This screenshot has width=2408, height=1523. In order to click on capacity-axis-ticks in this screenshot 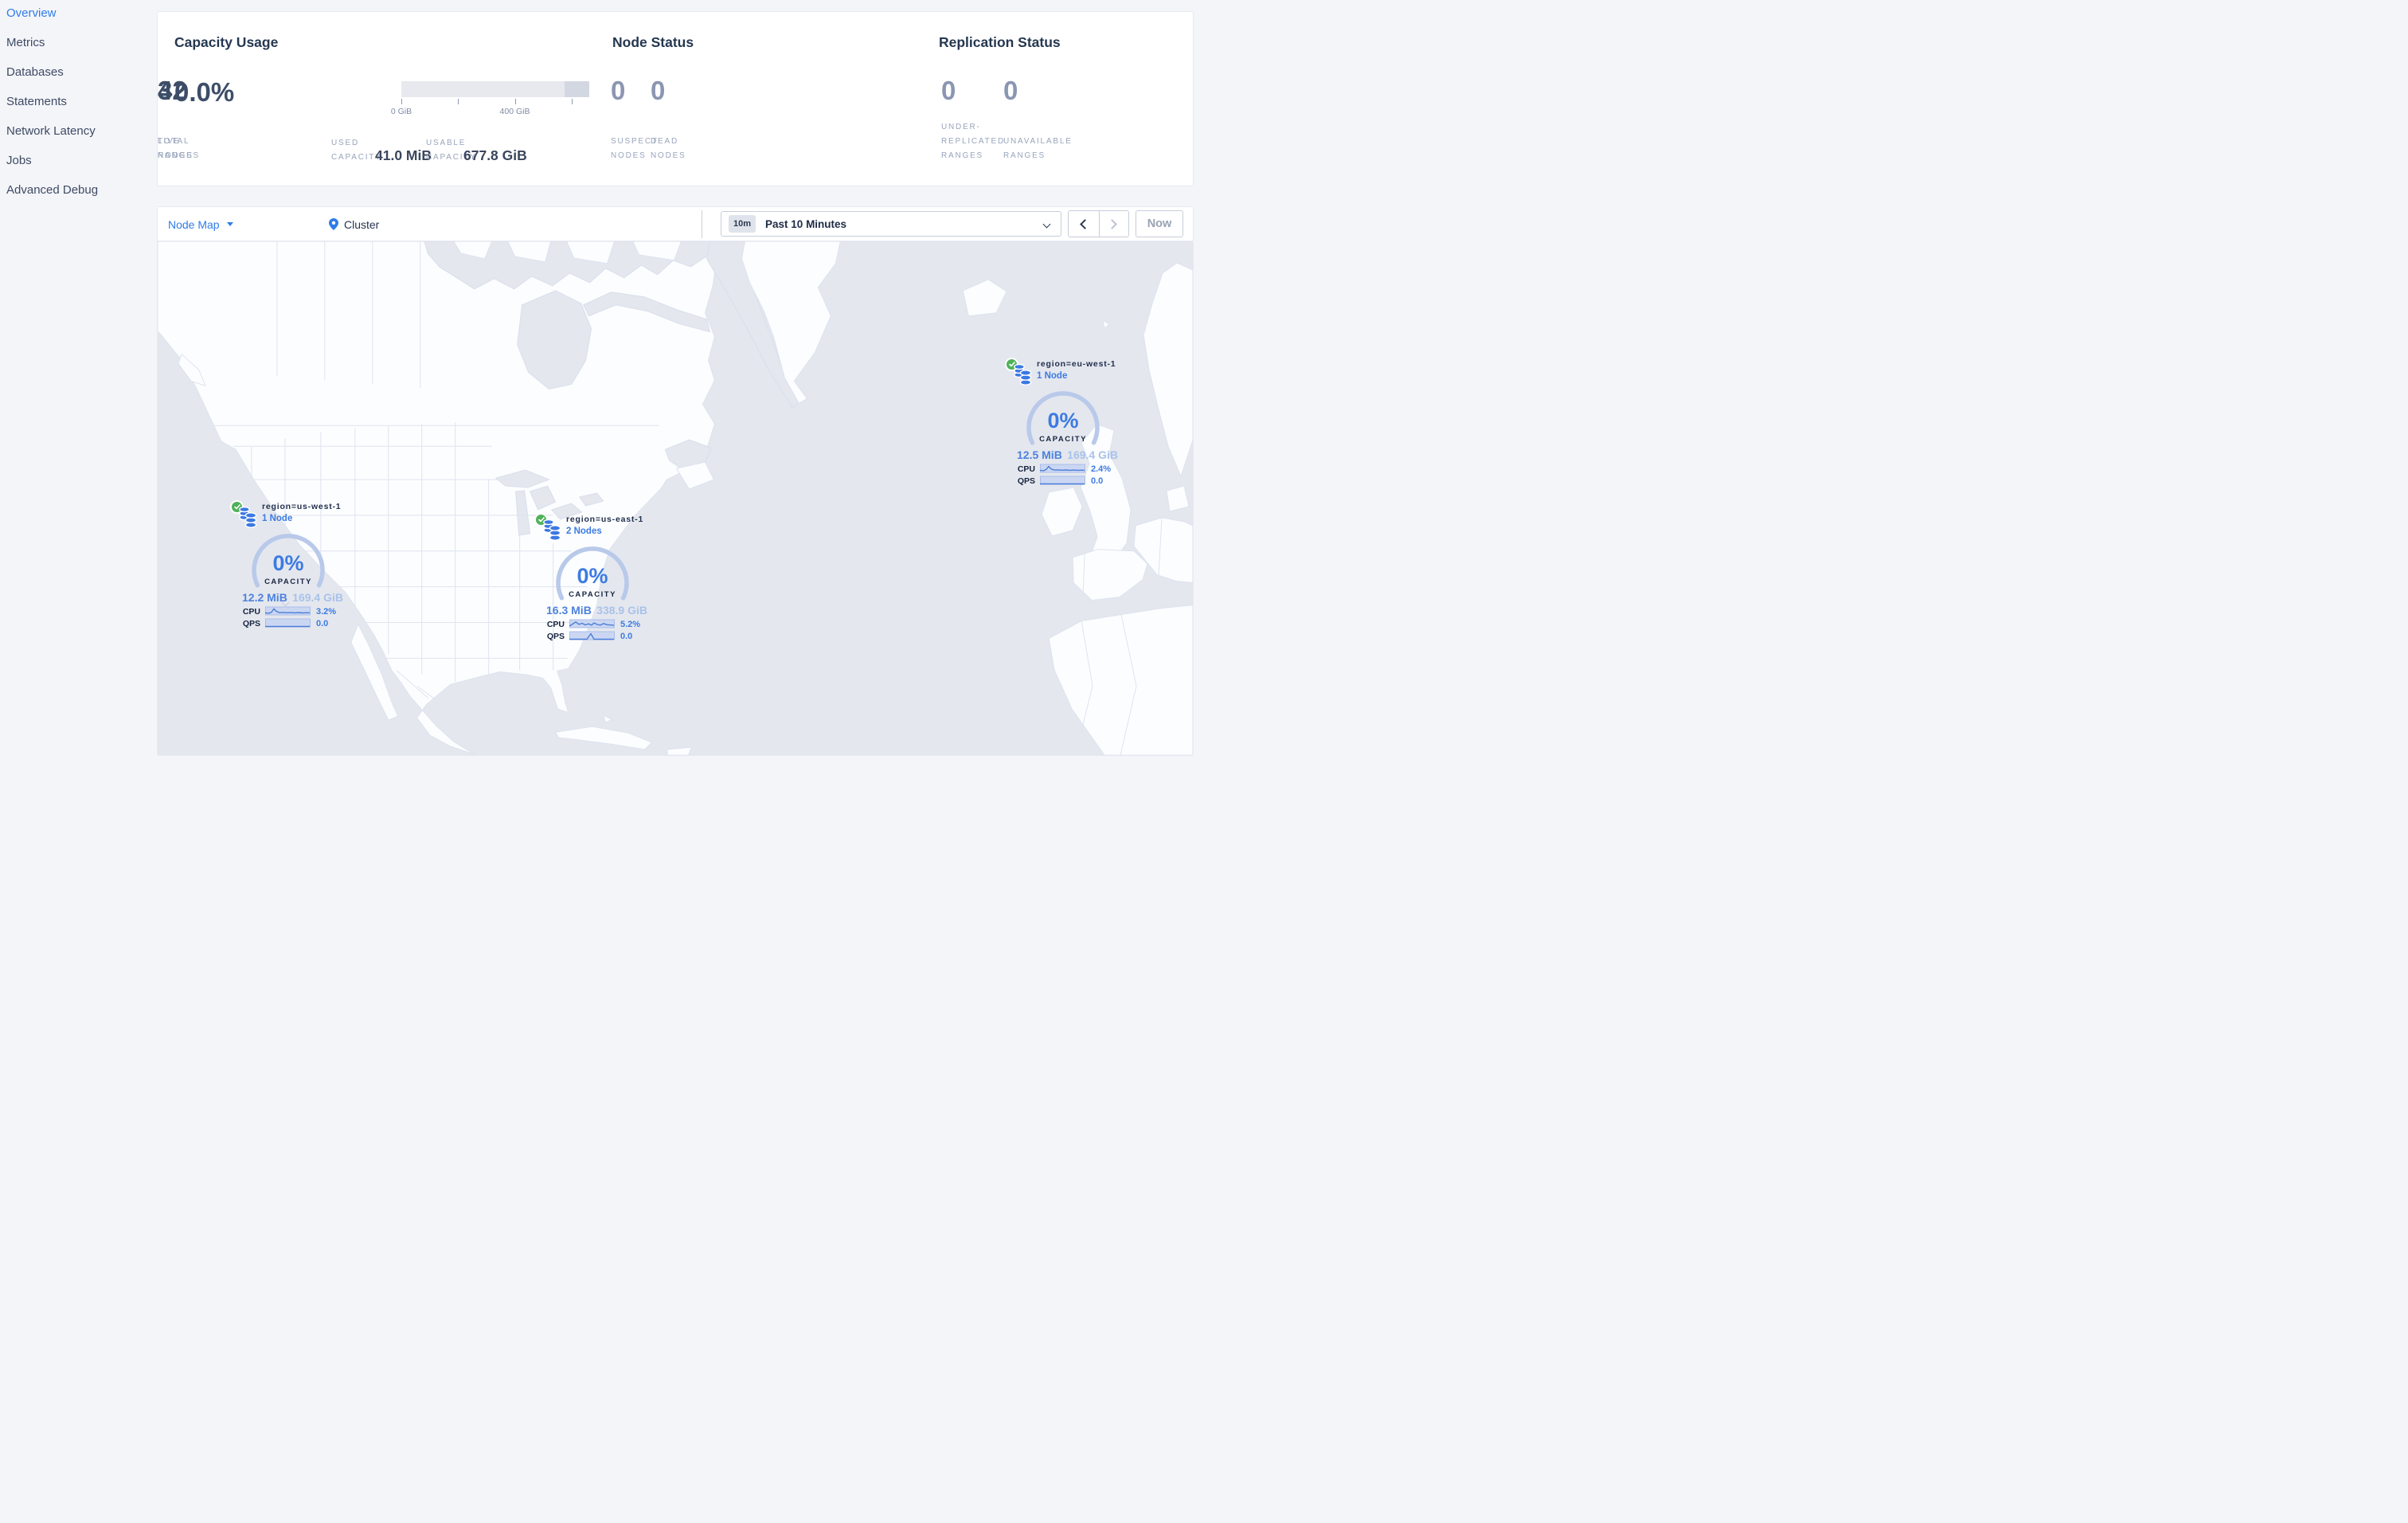, I will do `click(495, 102)`.